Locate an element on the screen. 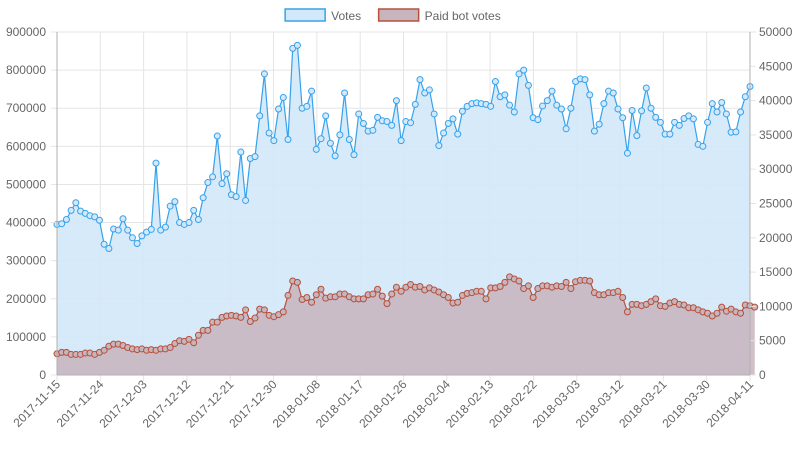 This screenshot has width=798, height=450. chart-legend: Votes Paid bot votes is located at coordinates (392, 15).